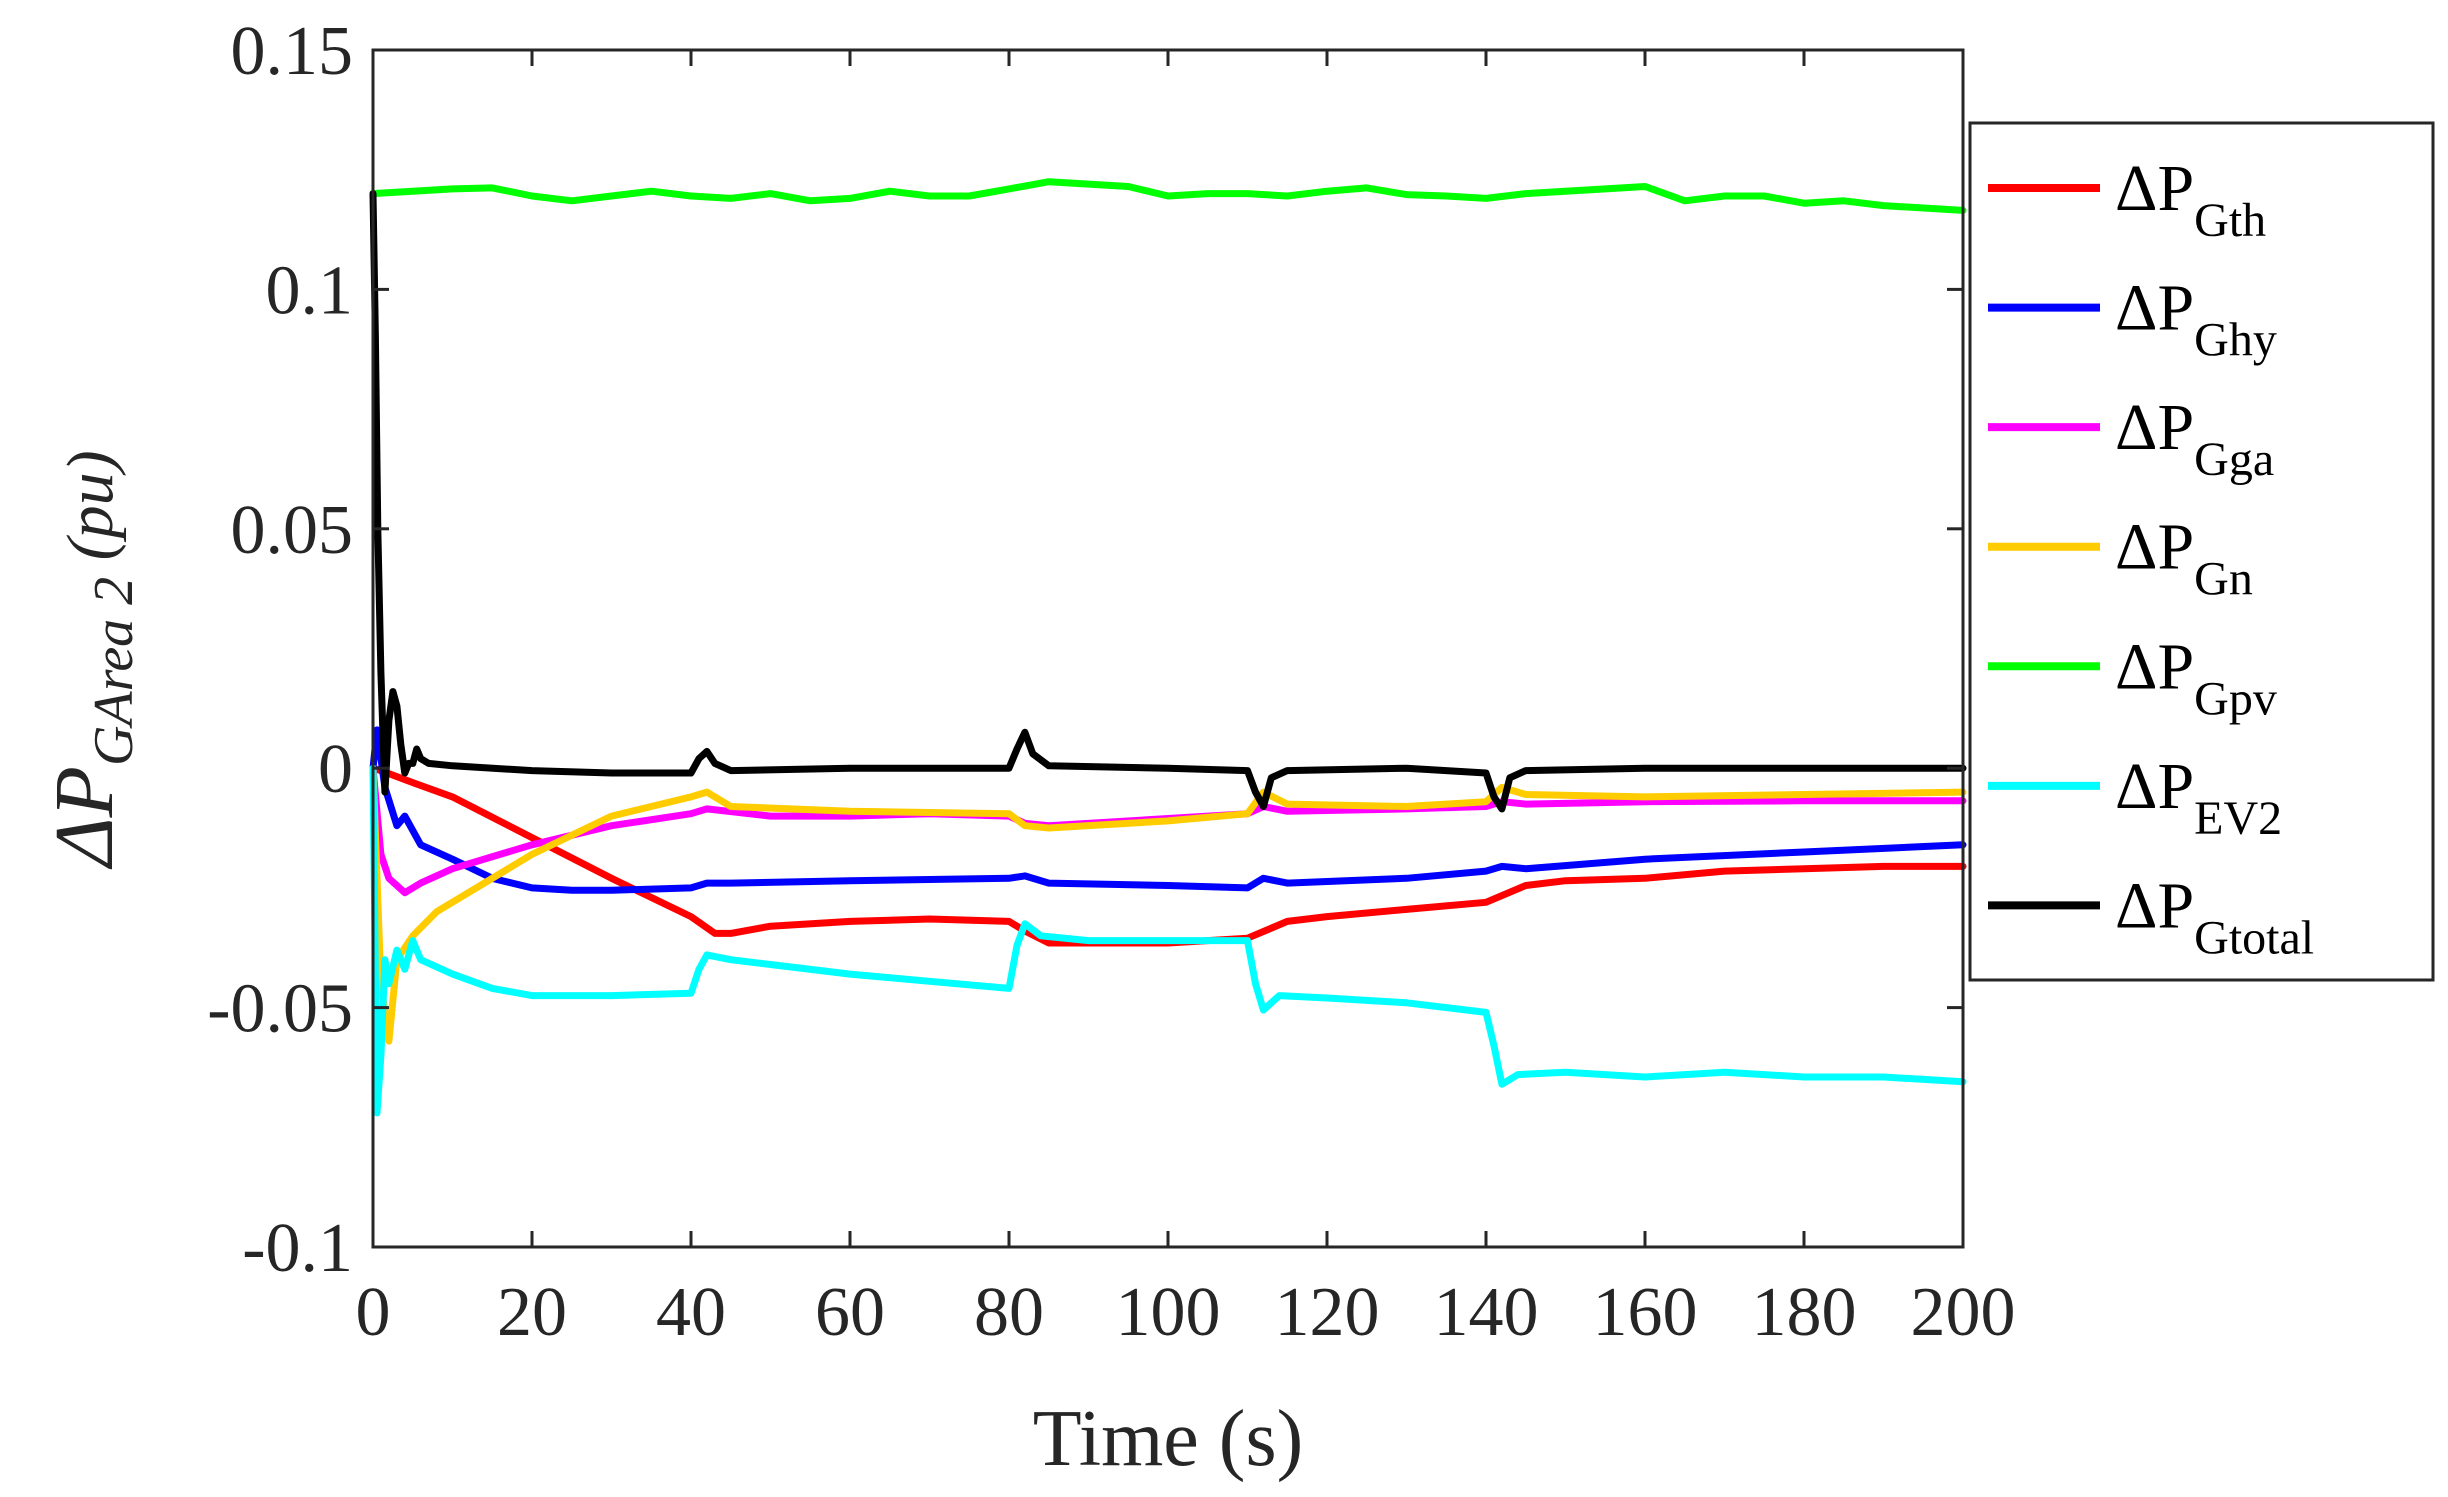 The height and width of the screenshot is (1497, 2448). Describe the element at coordinates (373, 1312) in the screenshot. I see `x-tick-label: 0` at that location.